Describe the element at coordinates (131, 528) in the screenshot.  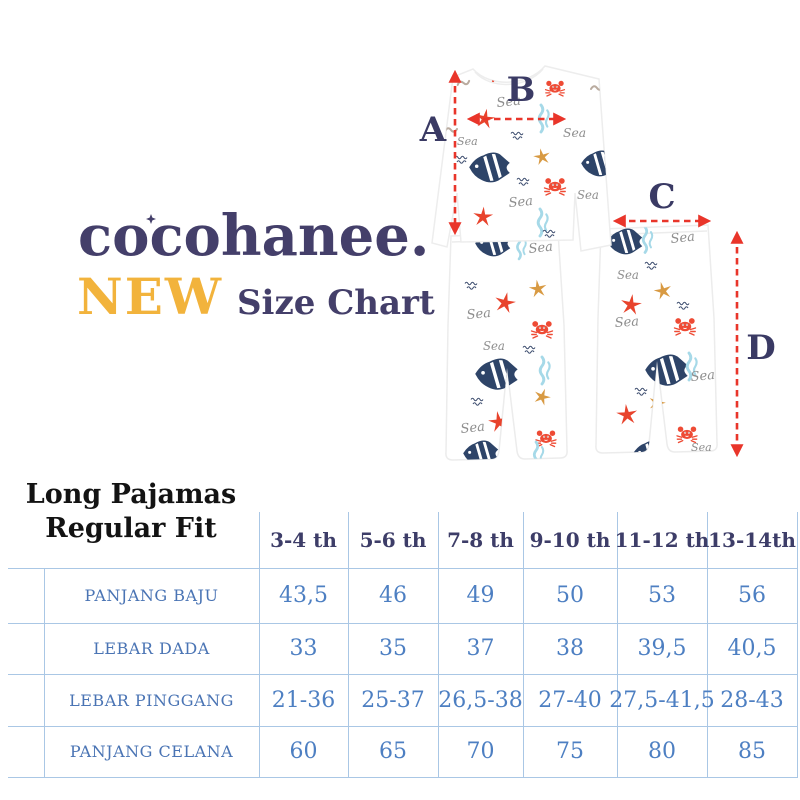
I see `table-title-line2: Regular Fit` at that location.